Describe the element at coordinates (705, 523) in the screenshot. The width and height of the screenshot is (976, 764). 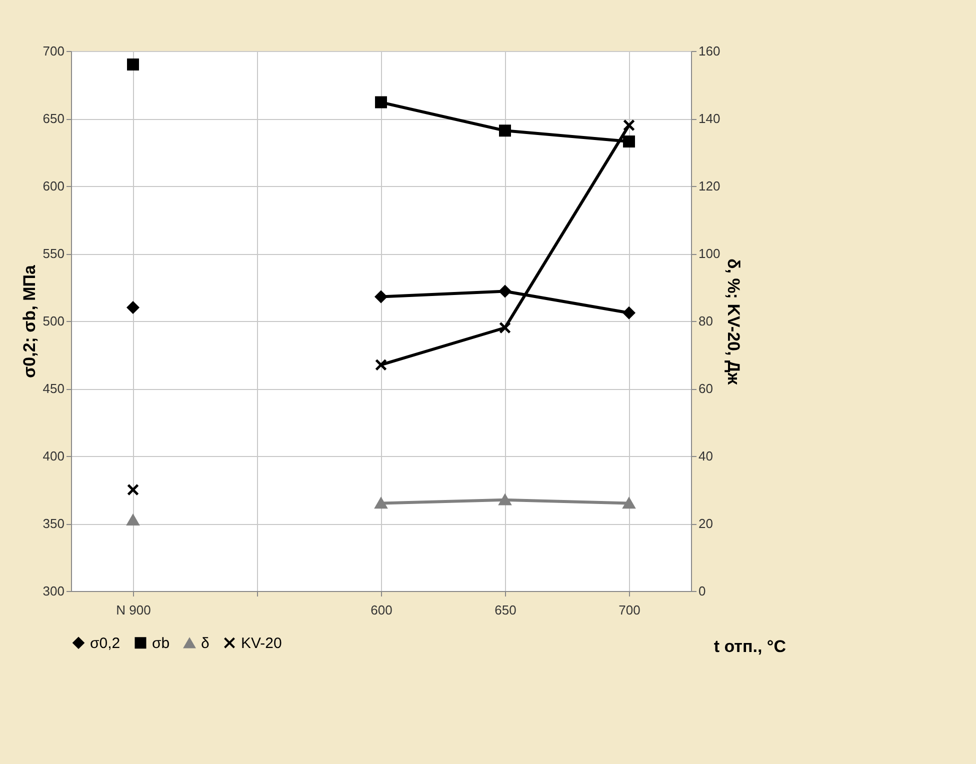
I see `y2-tick-label: 20` at that location.